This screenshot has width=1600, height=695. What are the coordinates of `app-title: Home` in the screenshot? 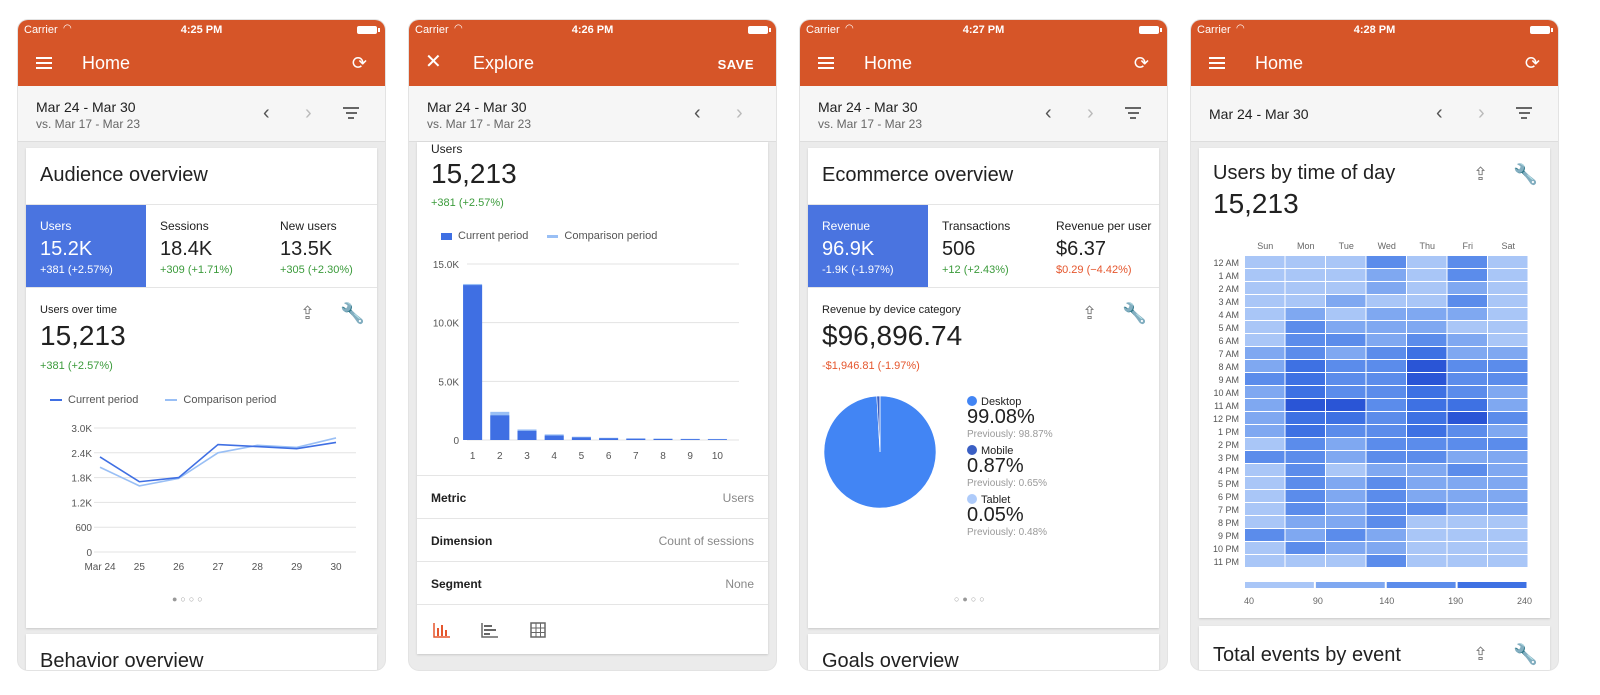 It's located at (1279, 63).